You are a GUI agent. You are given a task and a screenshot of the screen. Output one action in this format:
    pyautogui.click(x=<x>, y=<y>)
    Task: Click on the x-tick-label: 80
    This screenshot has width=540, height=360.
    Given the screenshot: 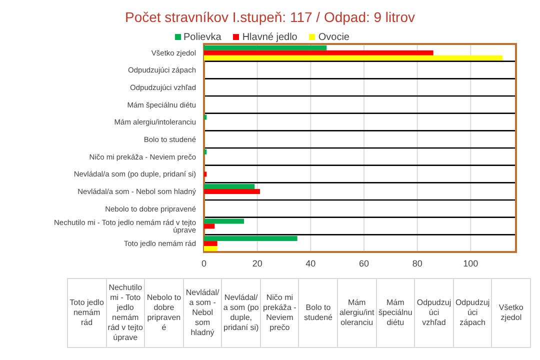 What is the action you would take?
    pyautogui.click(x=417, y=263)
    